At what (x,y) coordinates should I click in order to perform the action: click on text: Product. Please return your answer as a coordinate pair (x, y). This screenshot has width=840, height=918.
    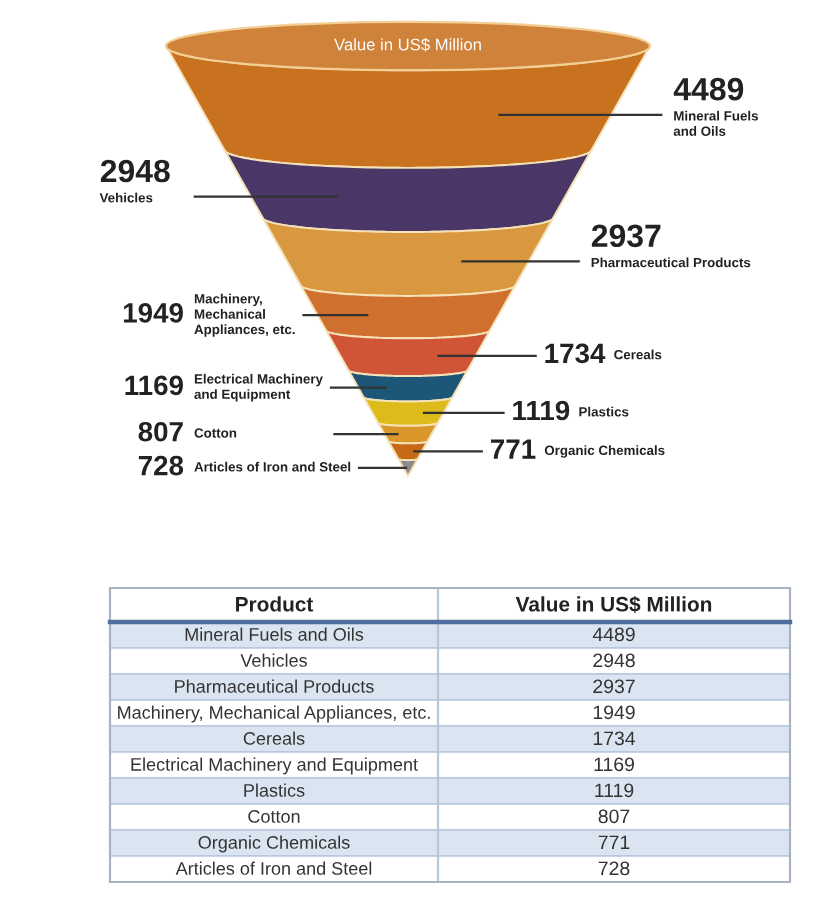
    Looking at the image, I should click on (275, 604).